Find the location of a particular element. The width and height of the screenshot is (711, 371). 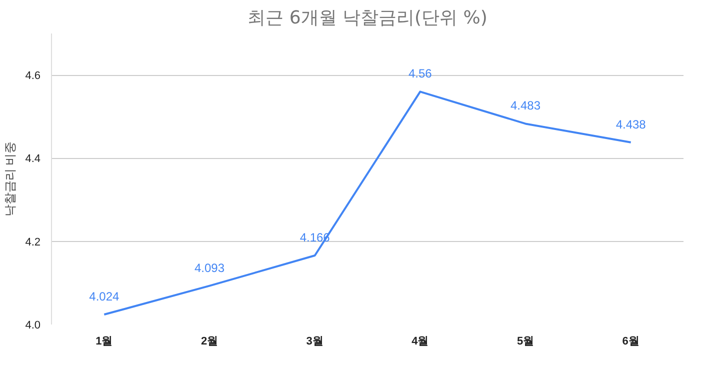

x-tick-label: 6월 is located at coordinates (631, 342).